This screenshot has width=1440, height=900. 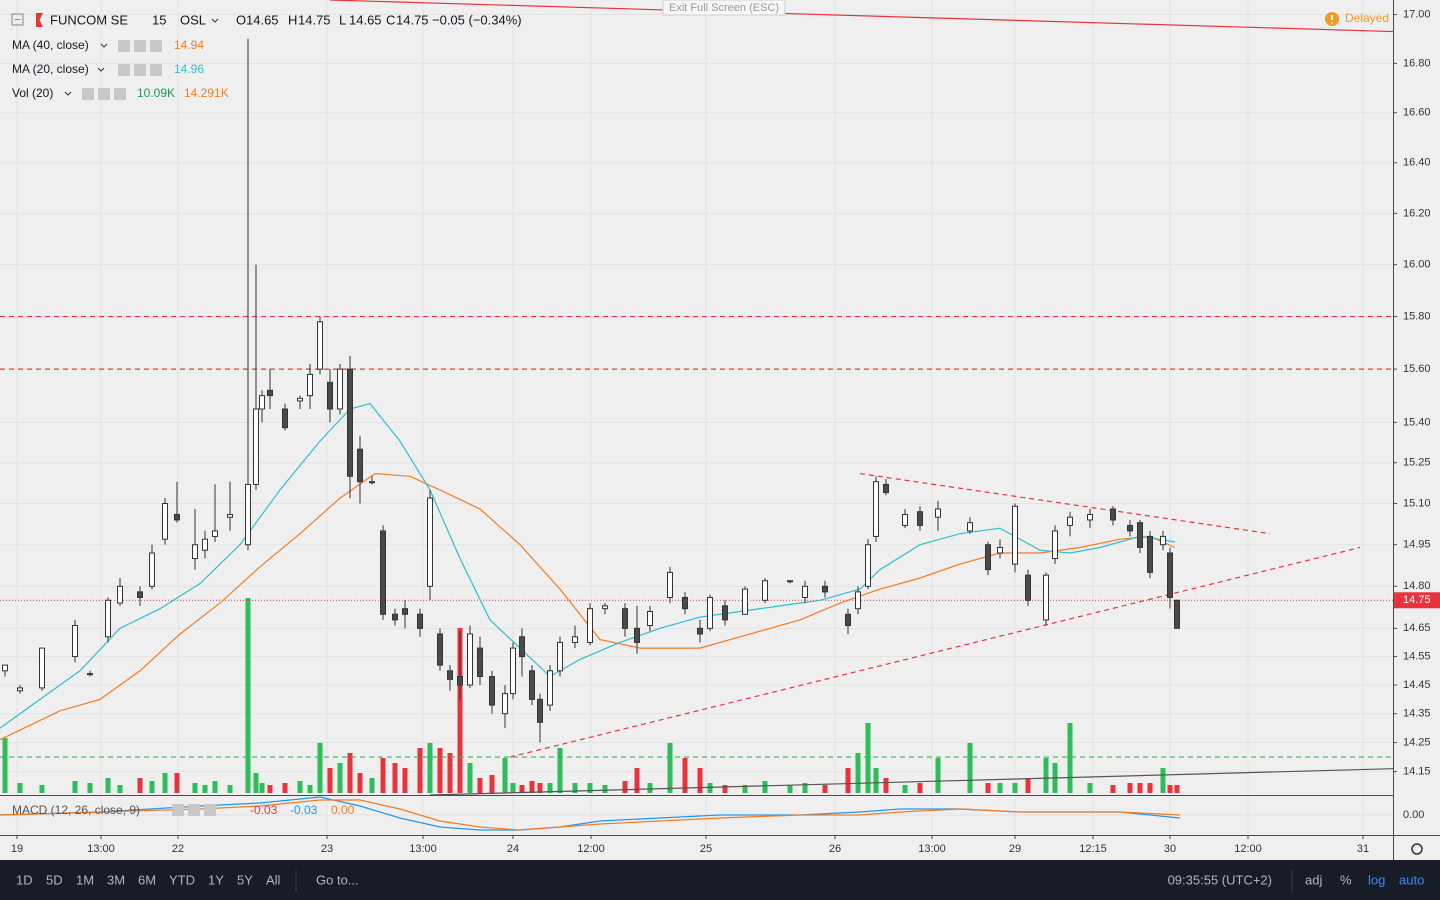 What do you see at coordinates (32, 93) in the screenshot?
I see `volume-legend-name: Vol (20)` at bounding box center [32, 93].